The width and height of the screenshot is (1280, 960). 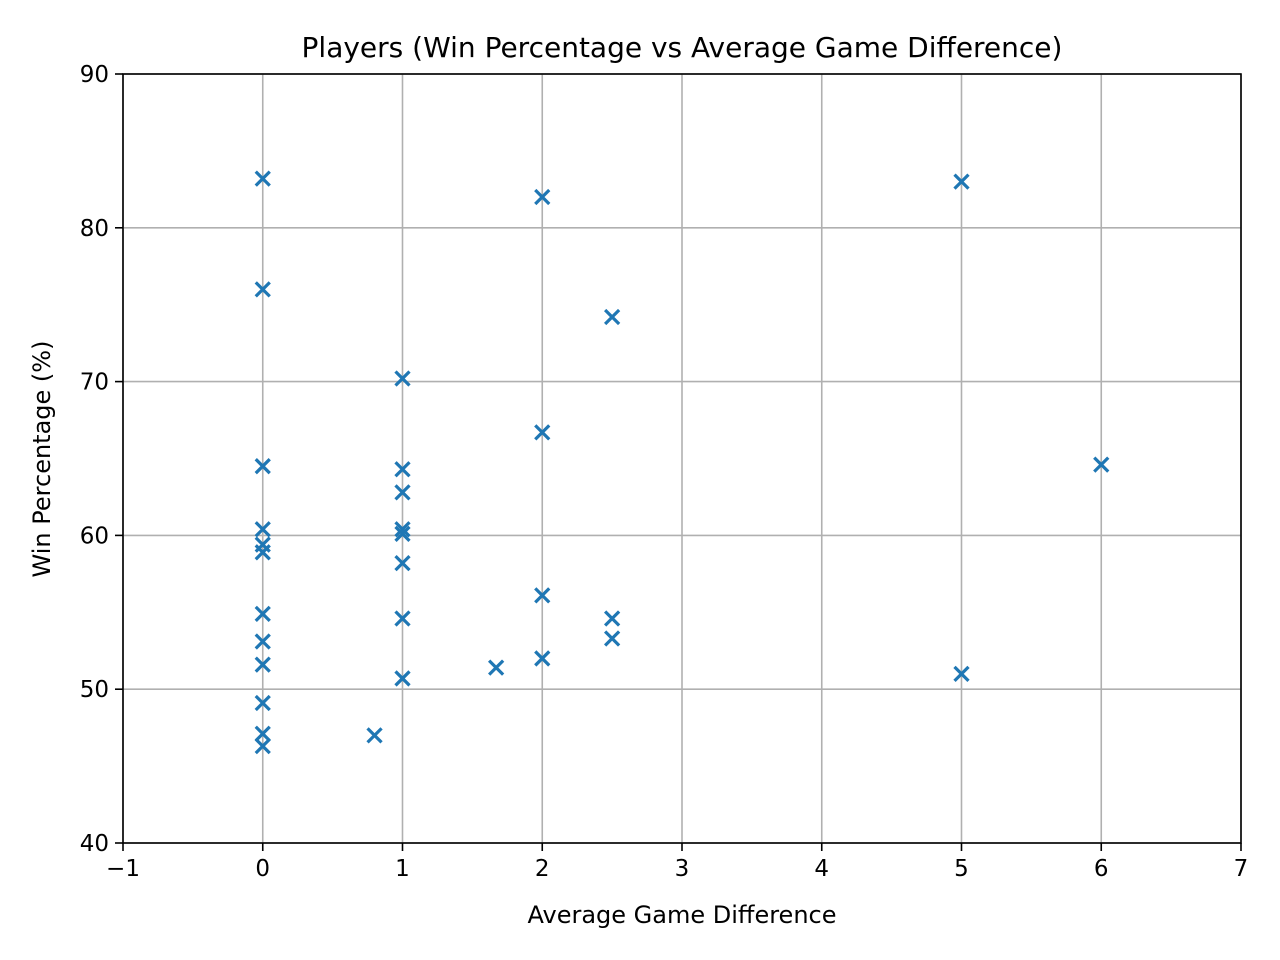 What do you see at coordinates (1241, 869) in the screenshot?
I see `x-tick-label: 7` at bounding box center [1241, 869].